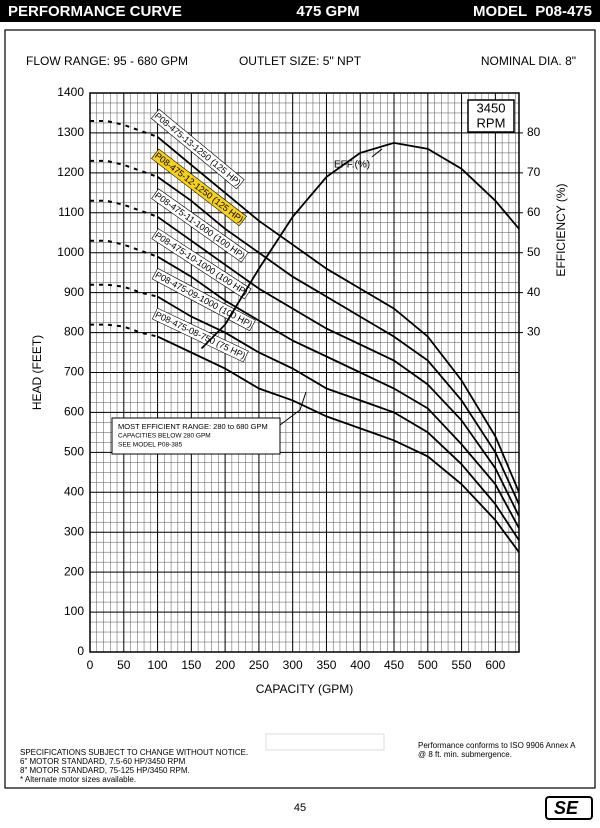 Image resolution: width=600 pixels, height=828 pixels. What do you see at coordinates (80, 651) in the screenshot?
I see `y-tick-label: 0` at bounding box center [80, 651].